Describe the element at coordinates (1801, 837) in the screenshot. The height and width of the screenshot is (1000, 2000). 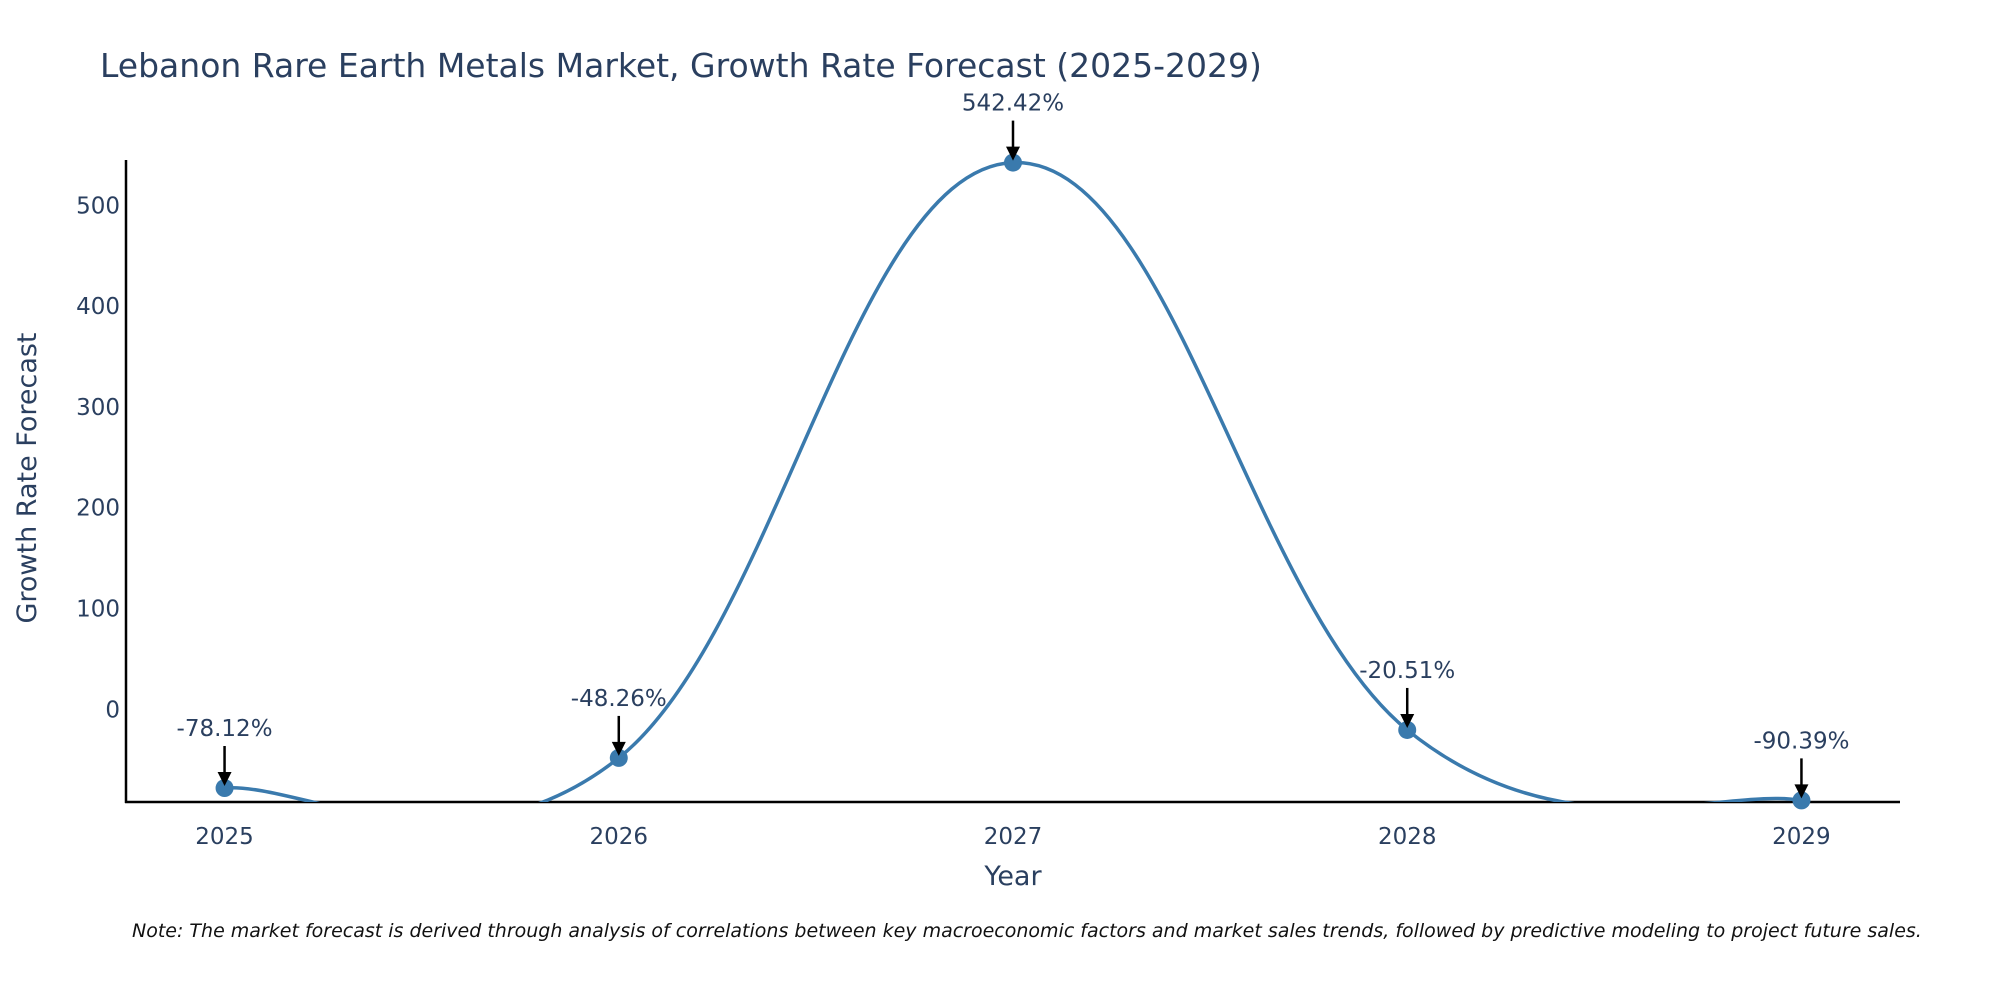
I see `x-tick-label: 2029` at that location.